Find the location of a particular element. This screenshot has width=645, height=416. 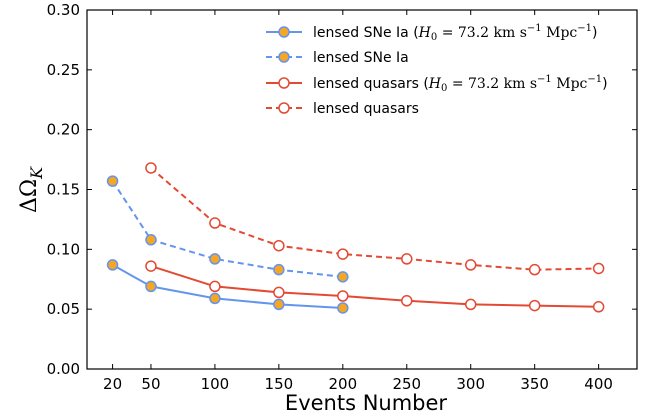

y-tick-label: 0.00 is located at coordinates (63, 369).